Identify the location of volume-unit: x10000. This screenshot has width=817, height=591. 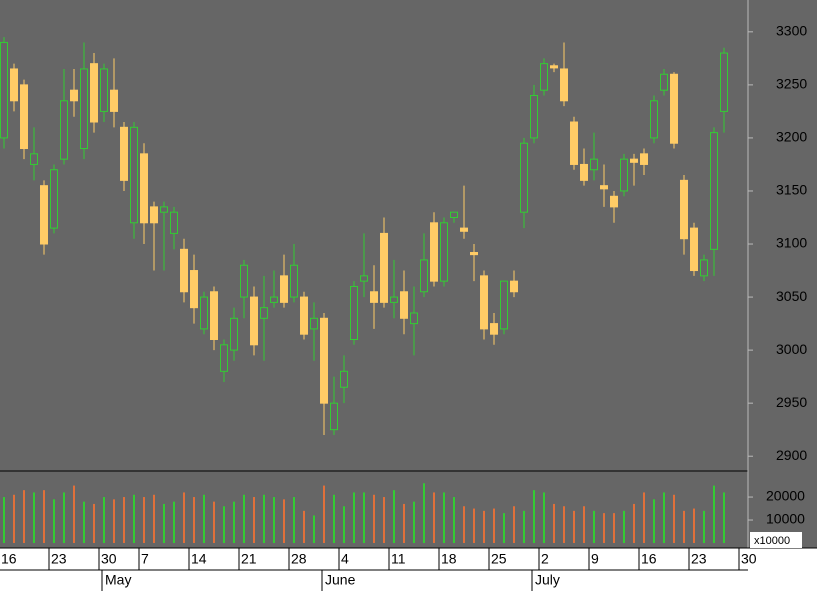
(772, 541).